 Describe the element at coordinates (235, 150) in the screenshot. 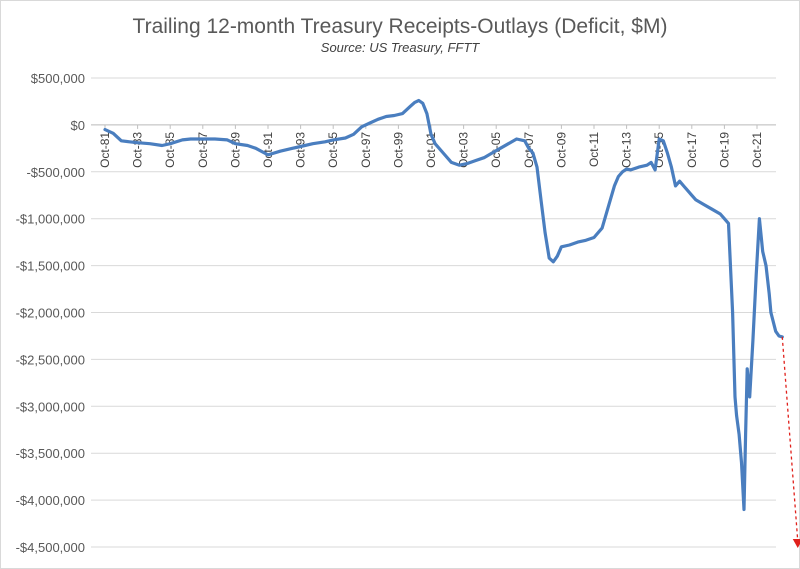

I see `x-tick-label: Oct-89` at that location.